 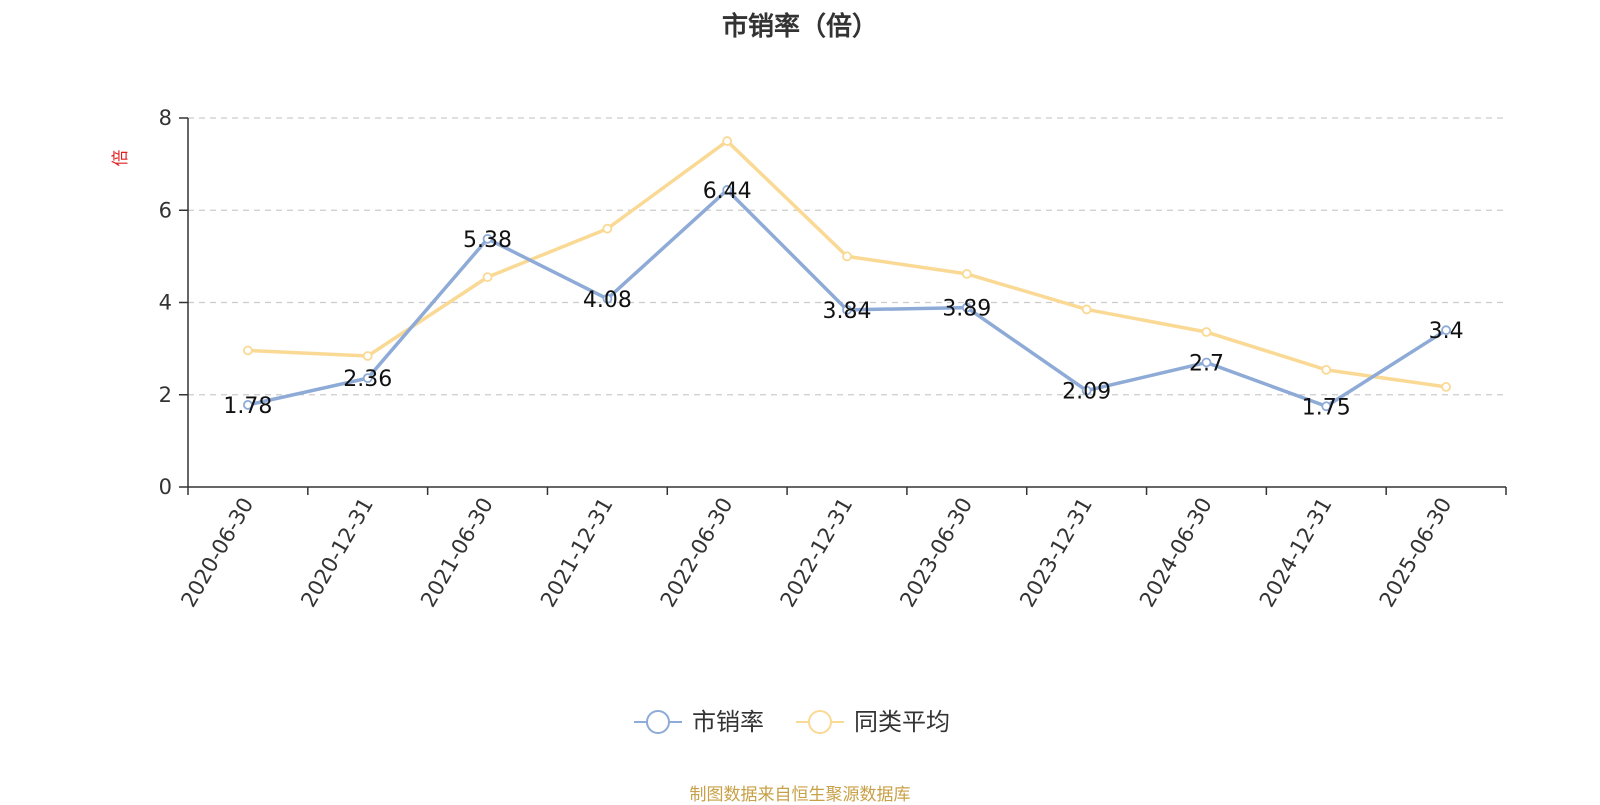 I want to click on data-label: 2.09, so click(x=1086, y=392).